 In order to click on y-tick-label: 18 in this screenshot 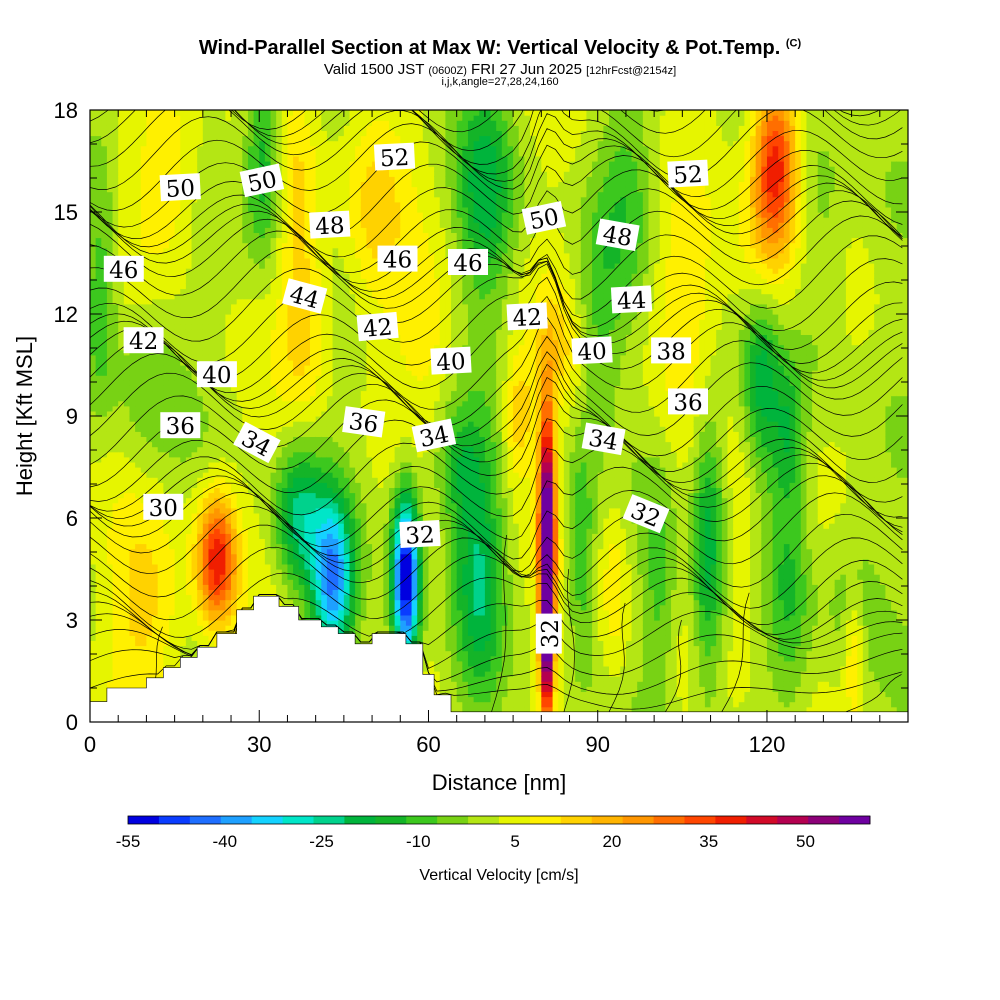, I will do `click(66, 110)`.